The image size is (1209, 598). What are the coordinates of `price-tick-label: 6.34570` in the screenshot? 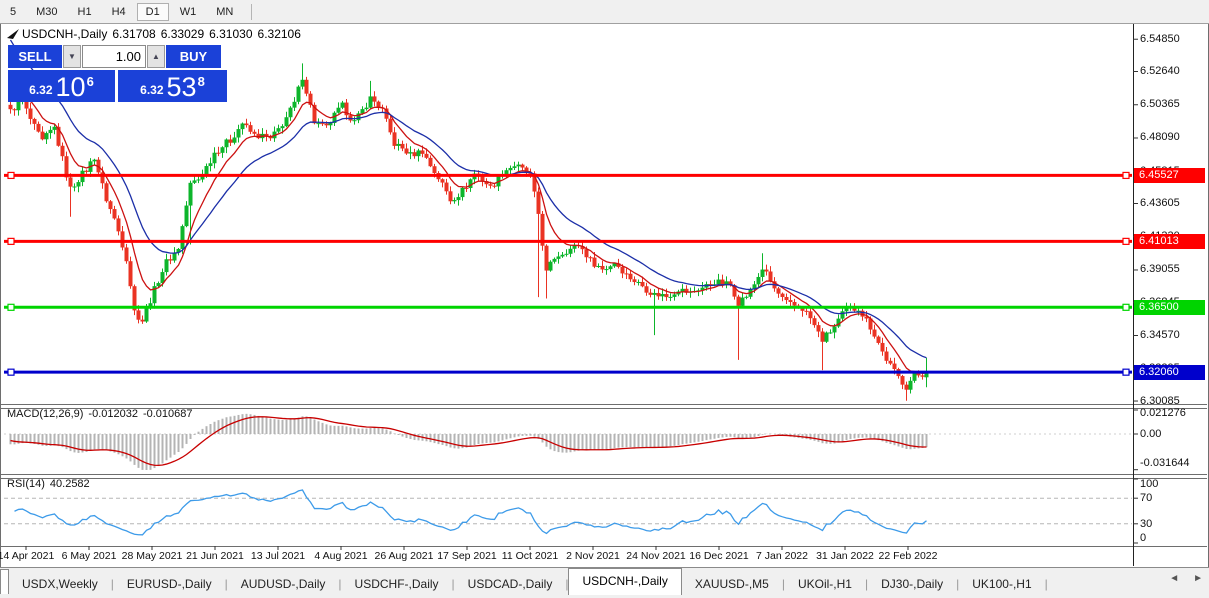 It's located at (1160, 335).